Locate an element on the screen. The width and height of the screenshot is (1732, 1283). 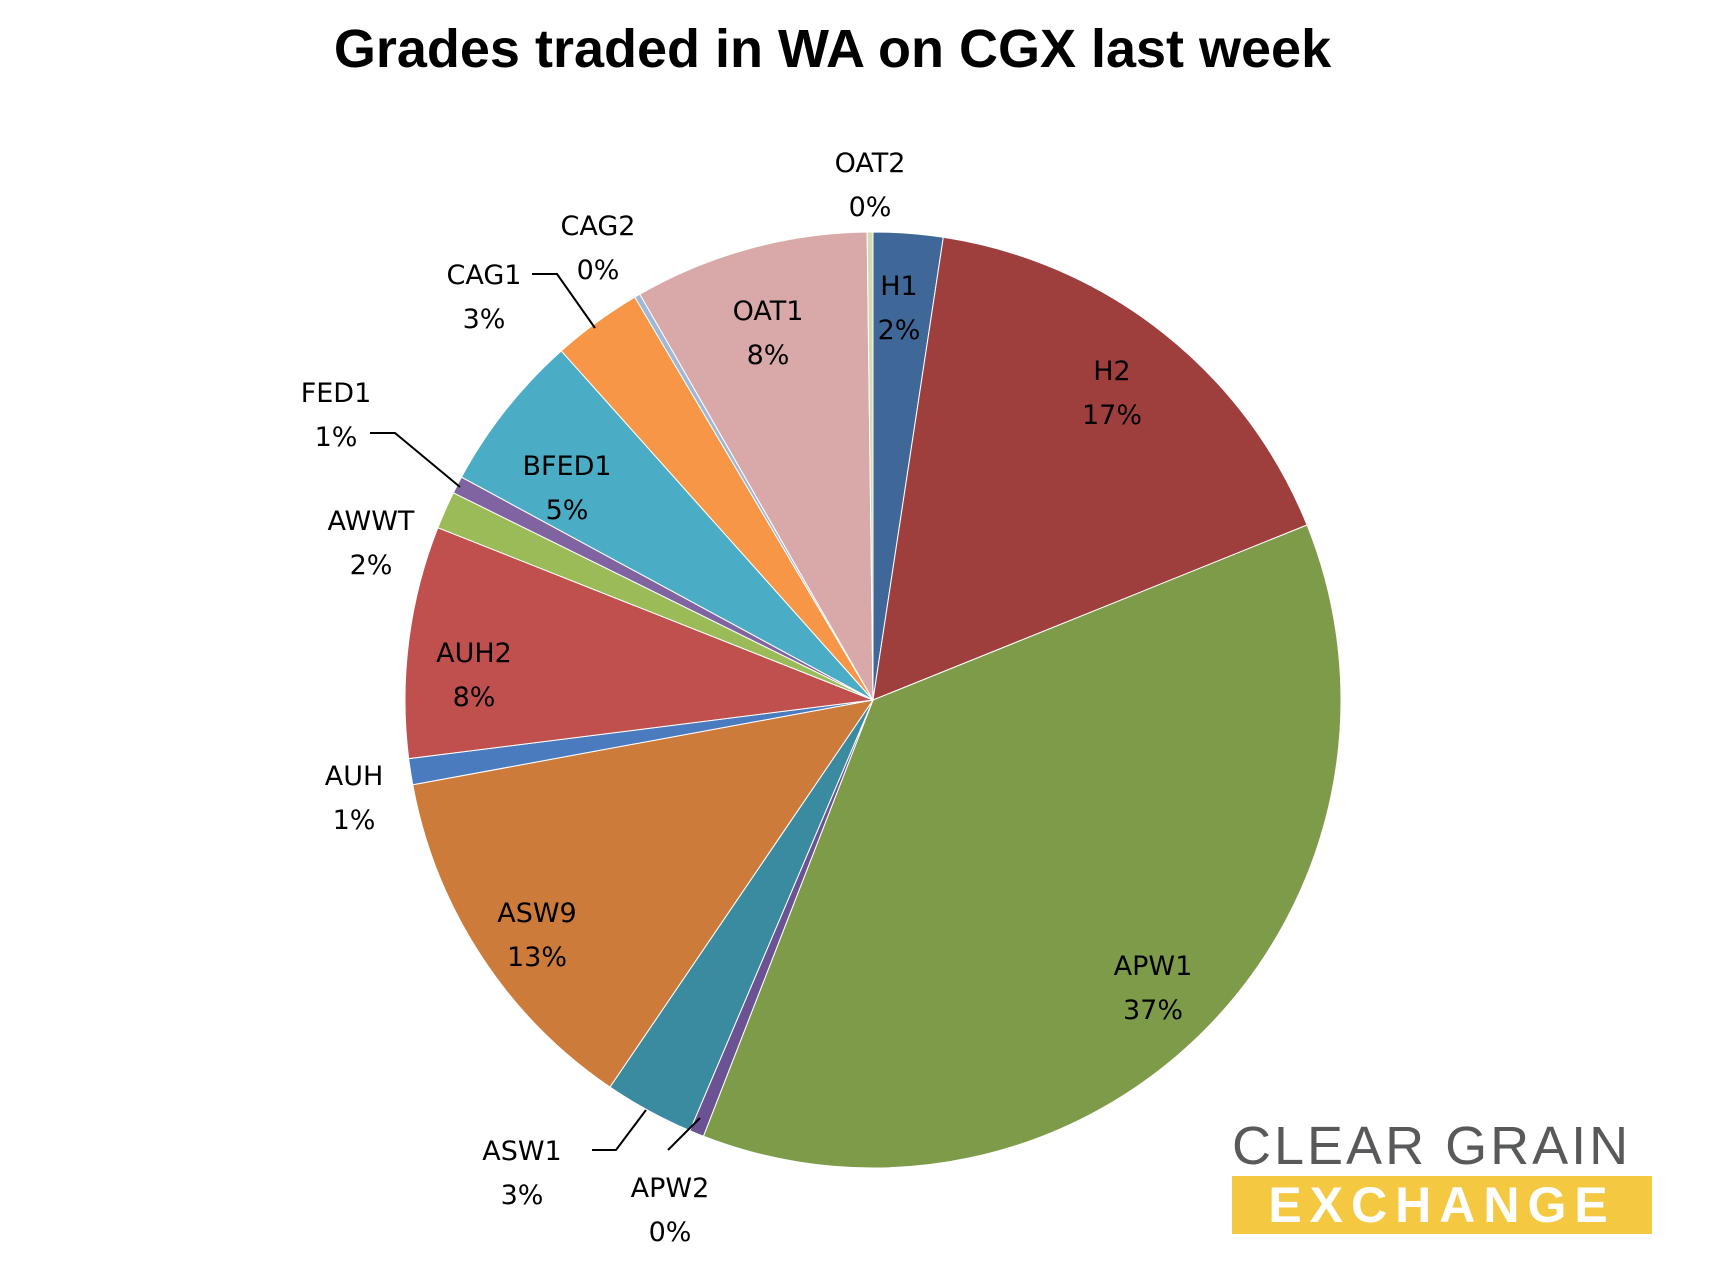
slice-label-name: H2 is located at coordinates (1111, 371).